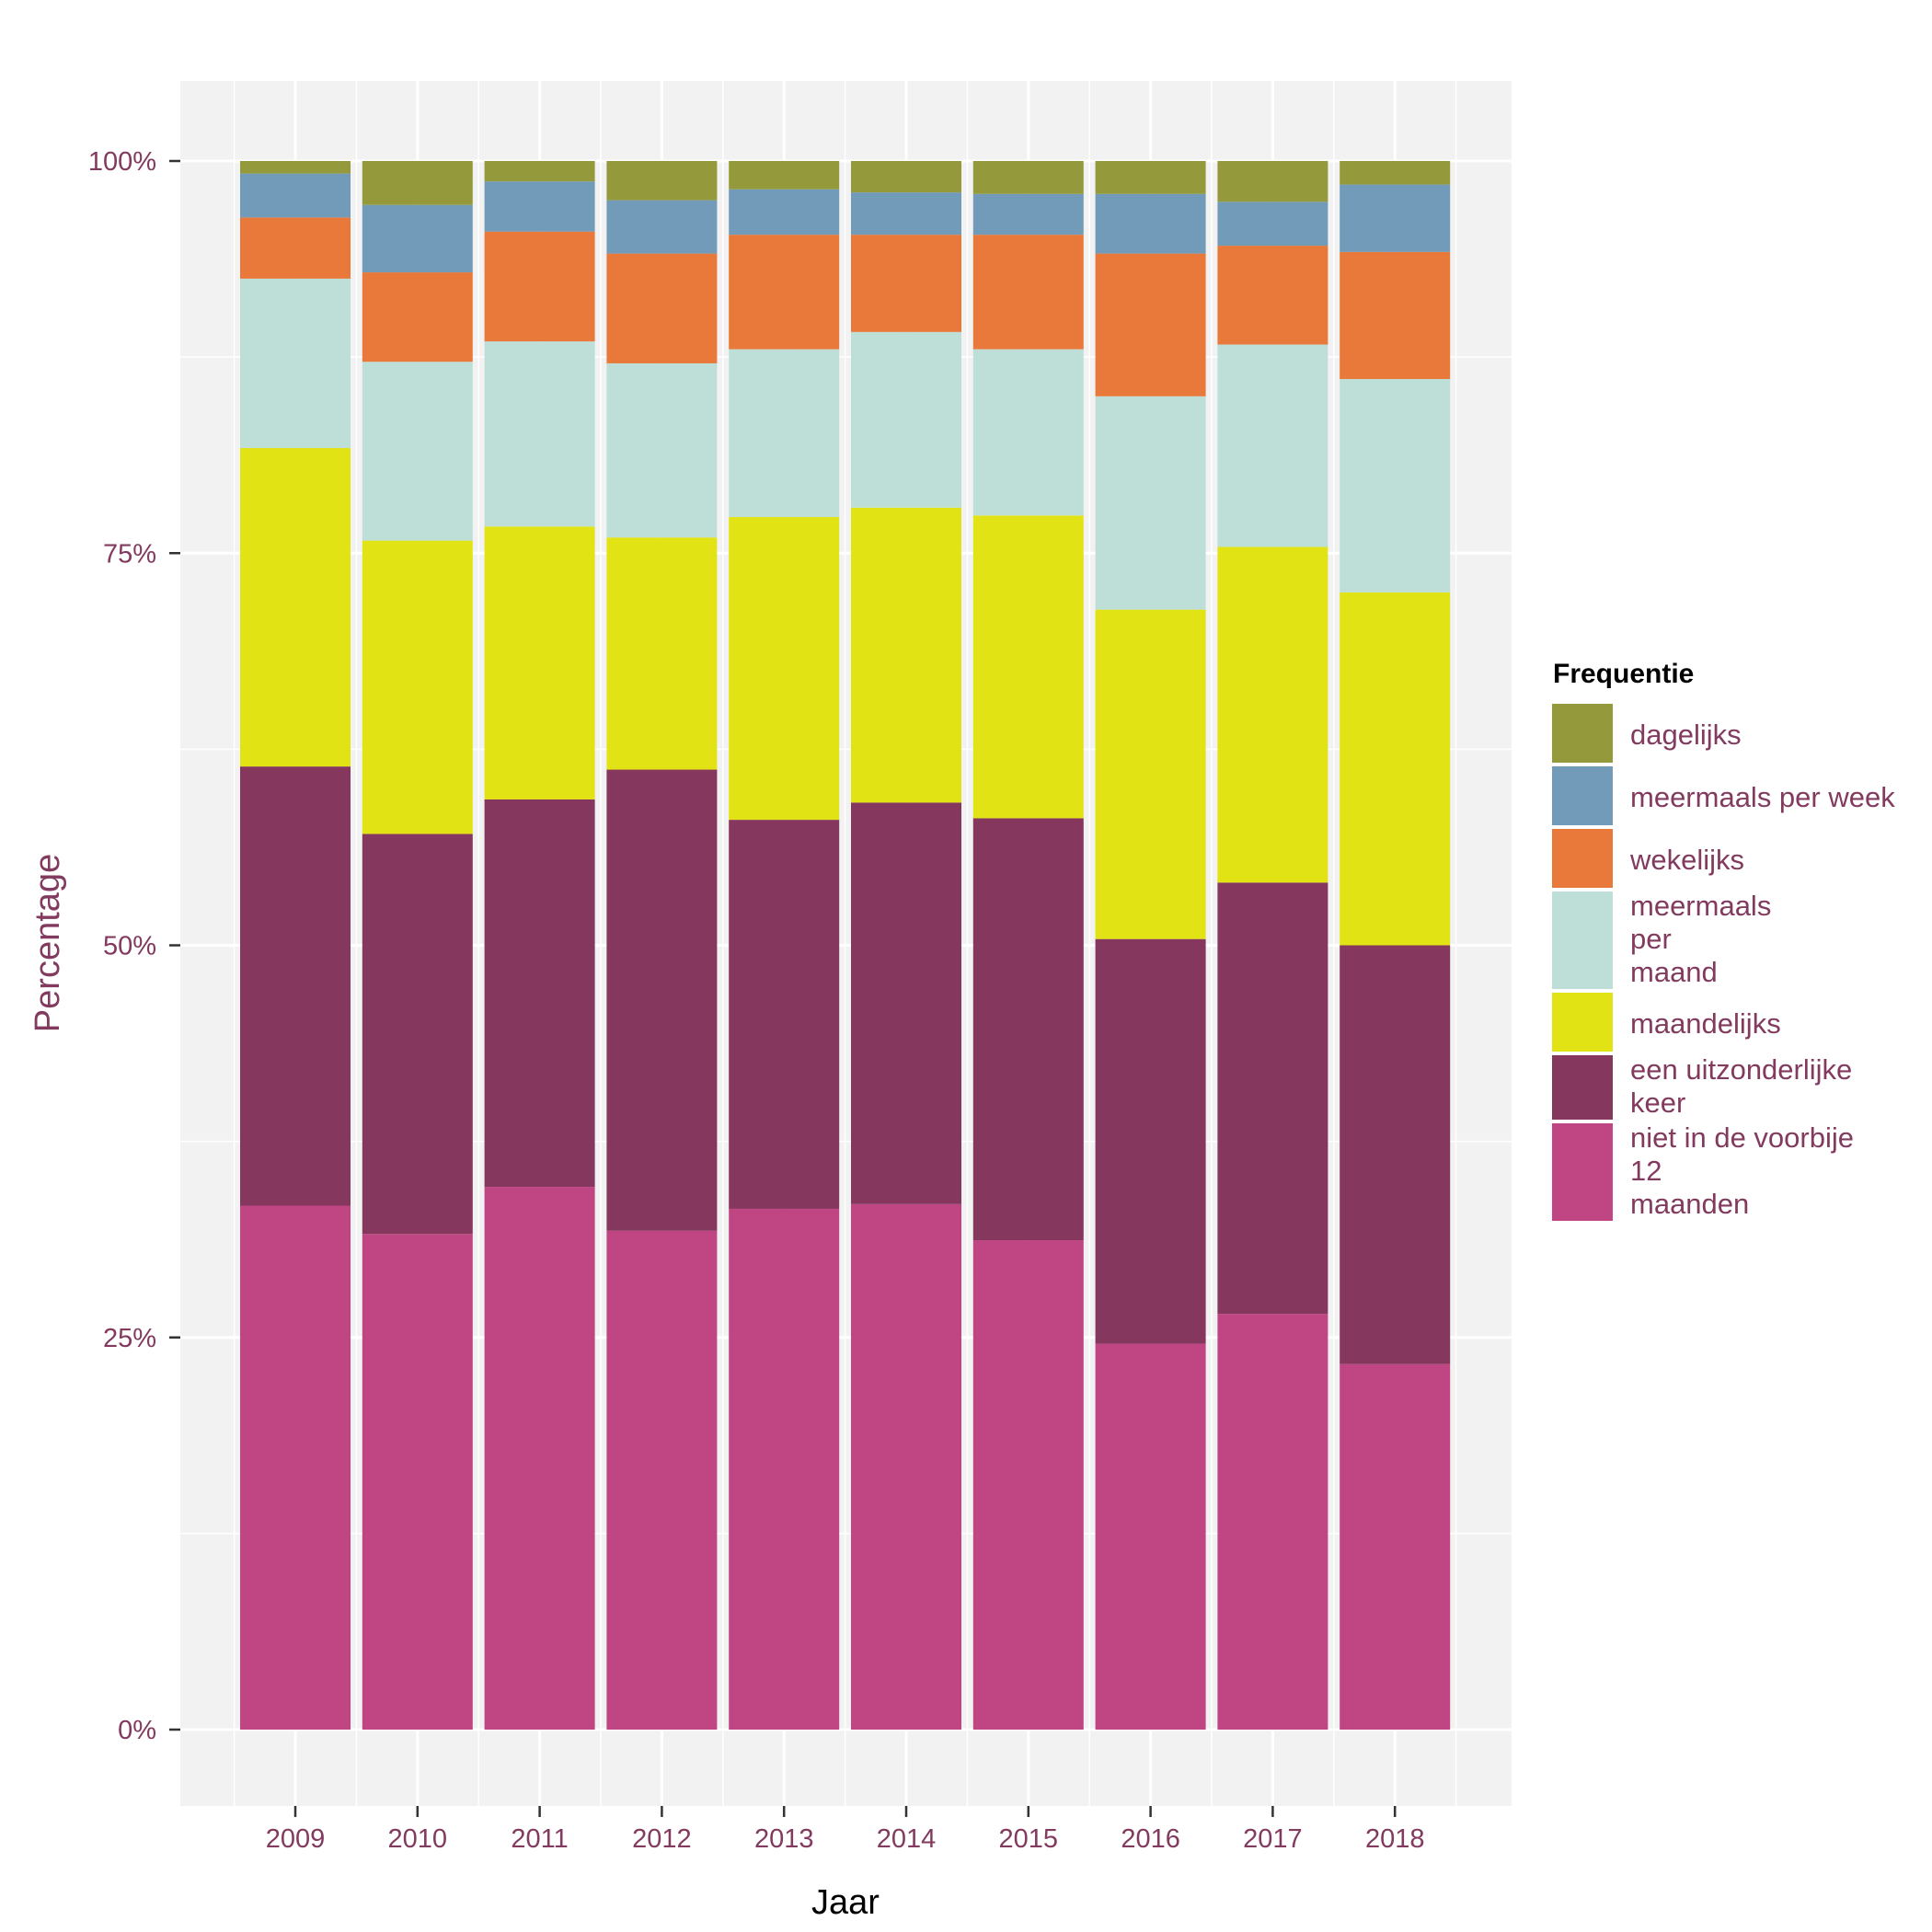  What do you see at coordinates (418, 1839) in the screenshot?
I see `x-tick-label: 2010` at bounding box center [418, 1839].